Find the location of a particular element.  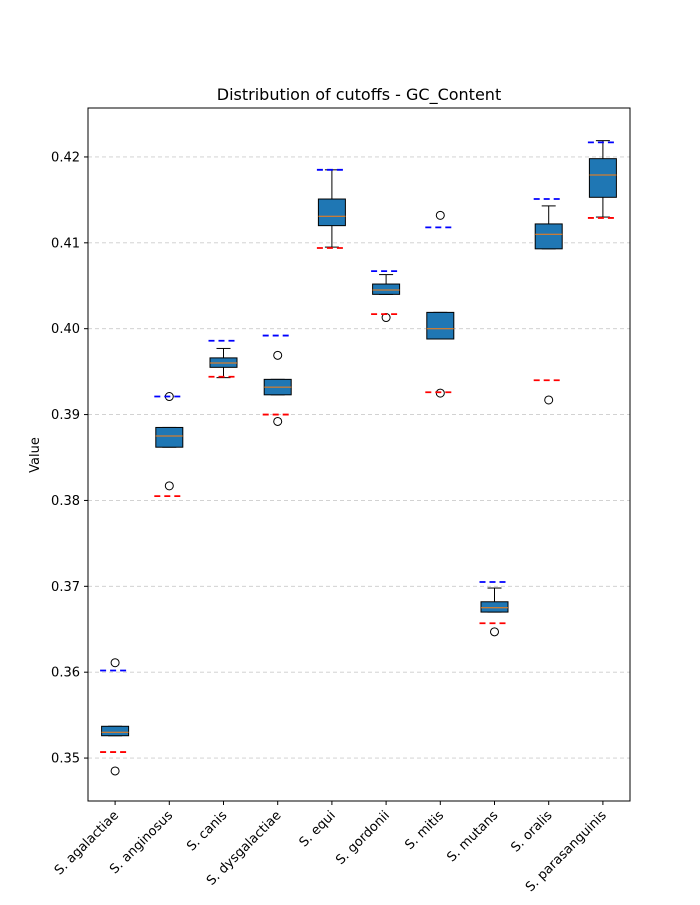

y-tick-label: 0.36 is located at coordinates (65, 673).